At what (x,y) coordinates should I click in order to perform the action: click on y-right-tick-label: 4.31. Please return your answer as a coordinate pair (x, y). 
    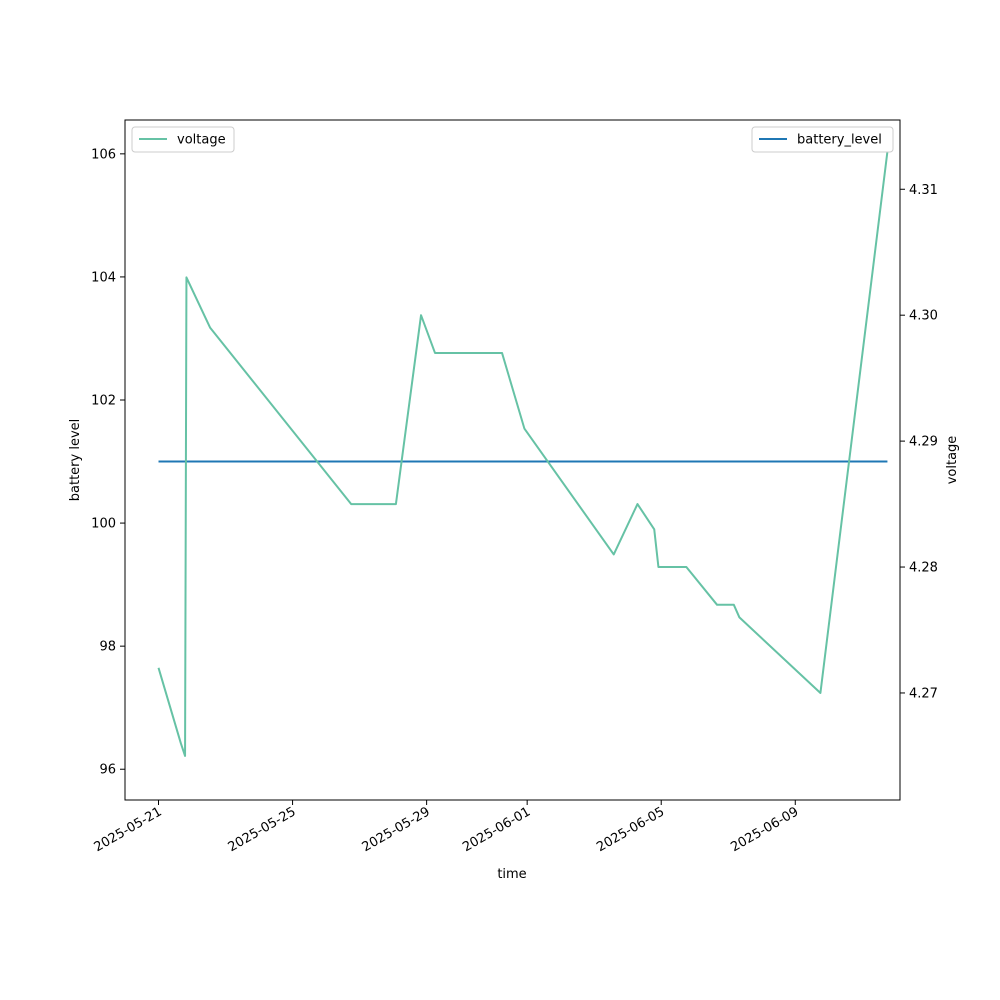
    Looking at the image, I should click on (923, 190).